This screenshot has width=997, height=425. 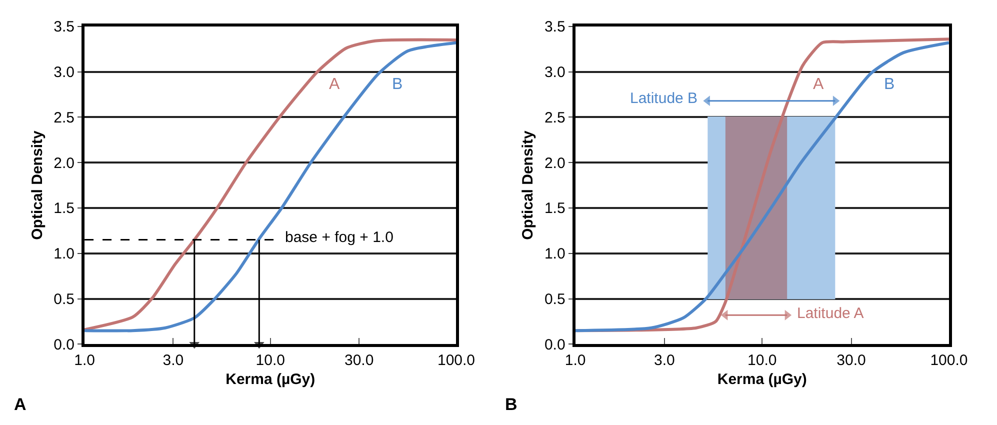 What do you see at coordinates (339, 237) in the screenshot?
I see `annotation: base + fog + 1.0` at bounding box center [339, 237].